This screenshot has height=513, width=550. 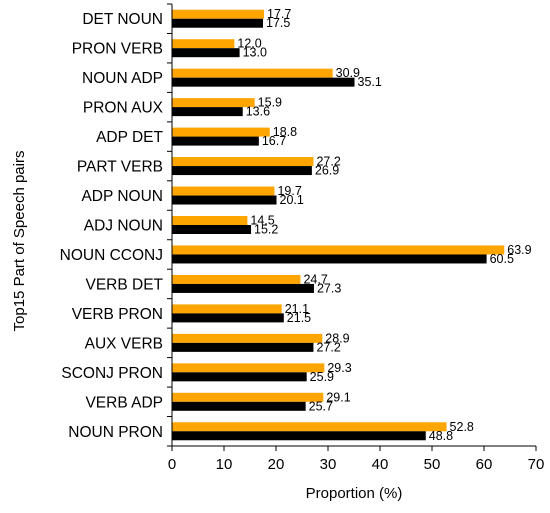 What do you see at coordinates (432, 464) in the screenshot?
I see `x-tick-label: 50` at bounding box center [432, 464].